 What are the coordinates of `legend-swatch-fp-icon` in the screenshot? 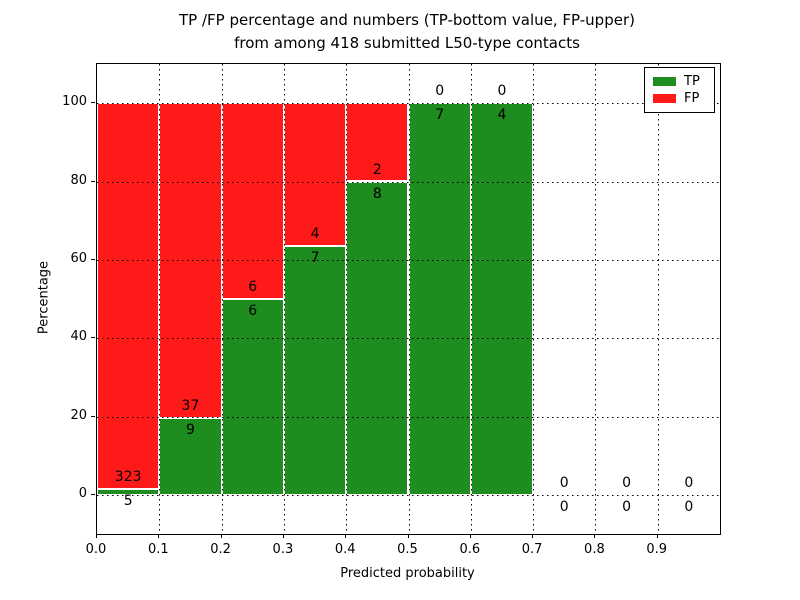 It's located at (664, 98).